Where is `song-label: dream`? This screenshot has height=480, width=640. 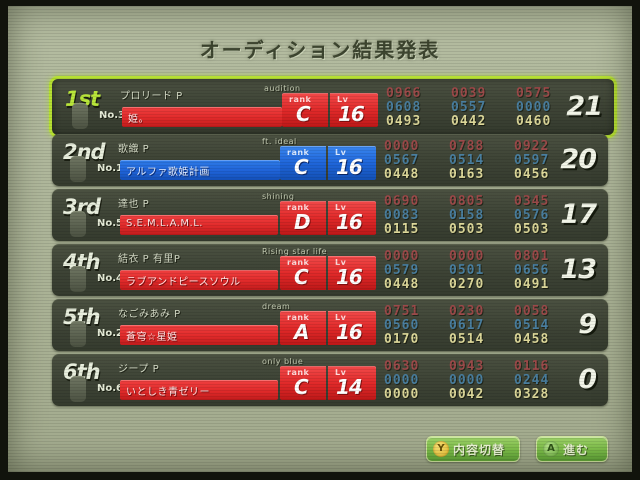
song-label: dream is located at coordinates (276, 306).